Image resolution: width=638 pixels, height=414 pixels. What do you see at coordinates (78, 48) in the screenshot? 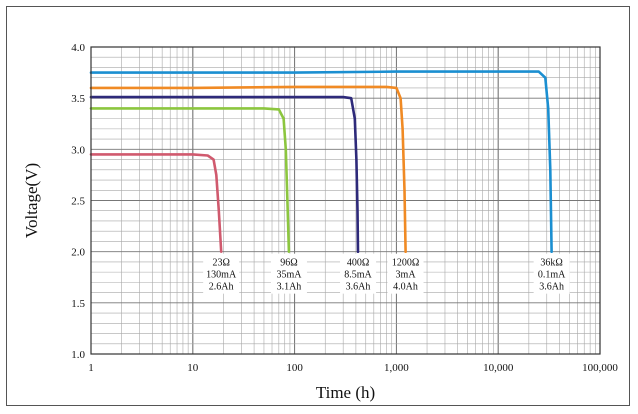
I see `y-tick-label: 4.0` at bounding box center [78, 48].